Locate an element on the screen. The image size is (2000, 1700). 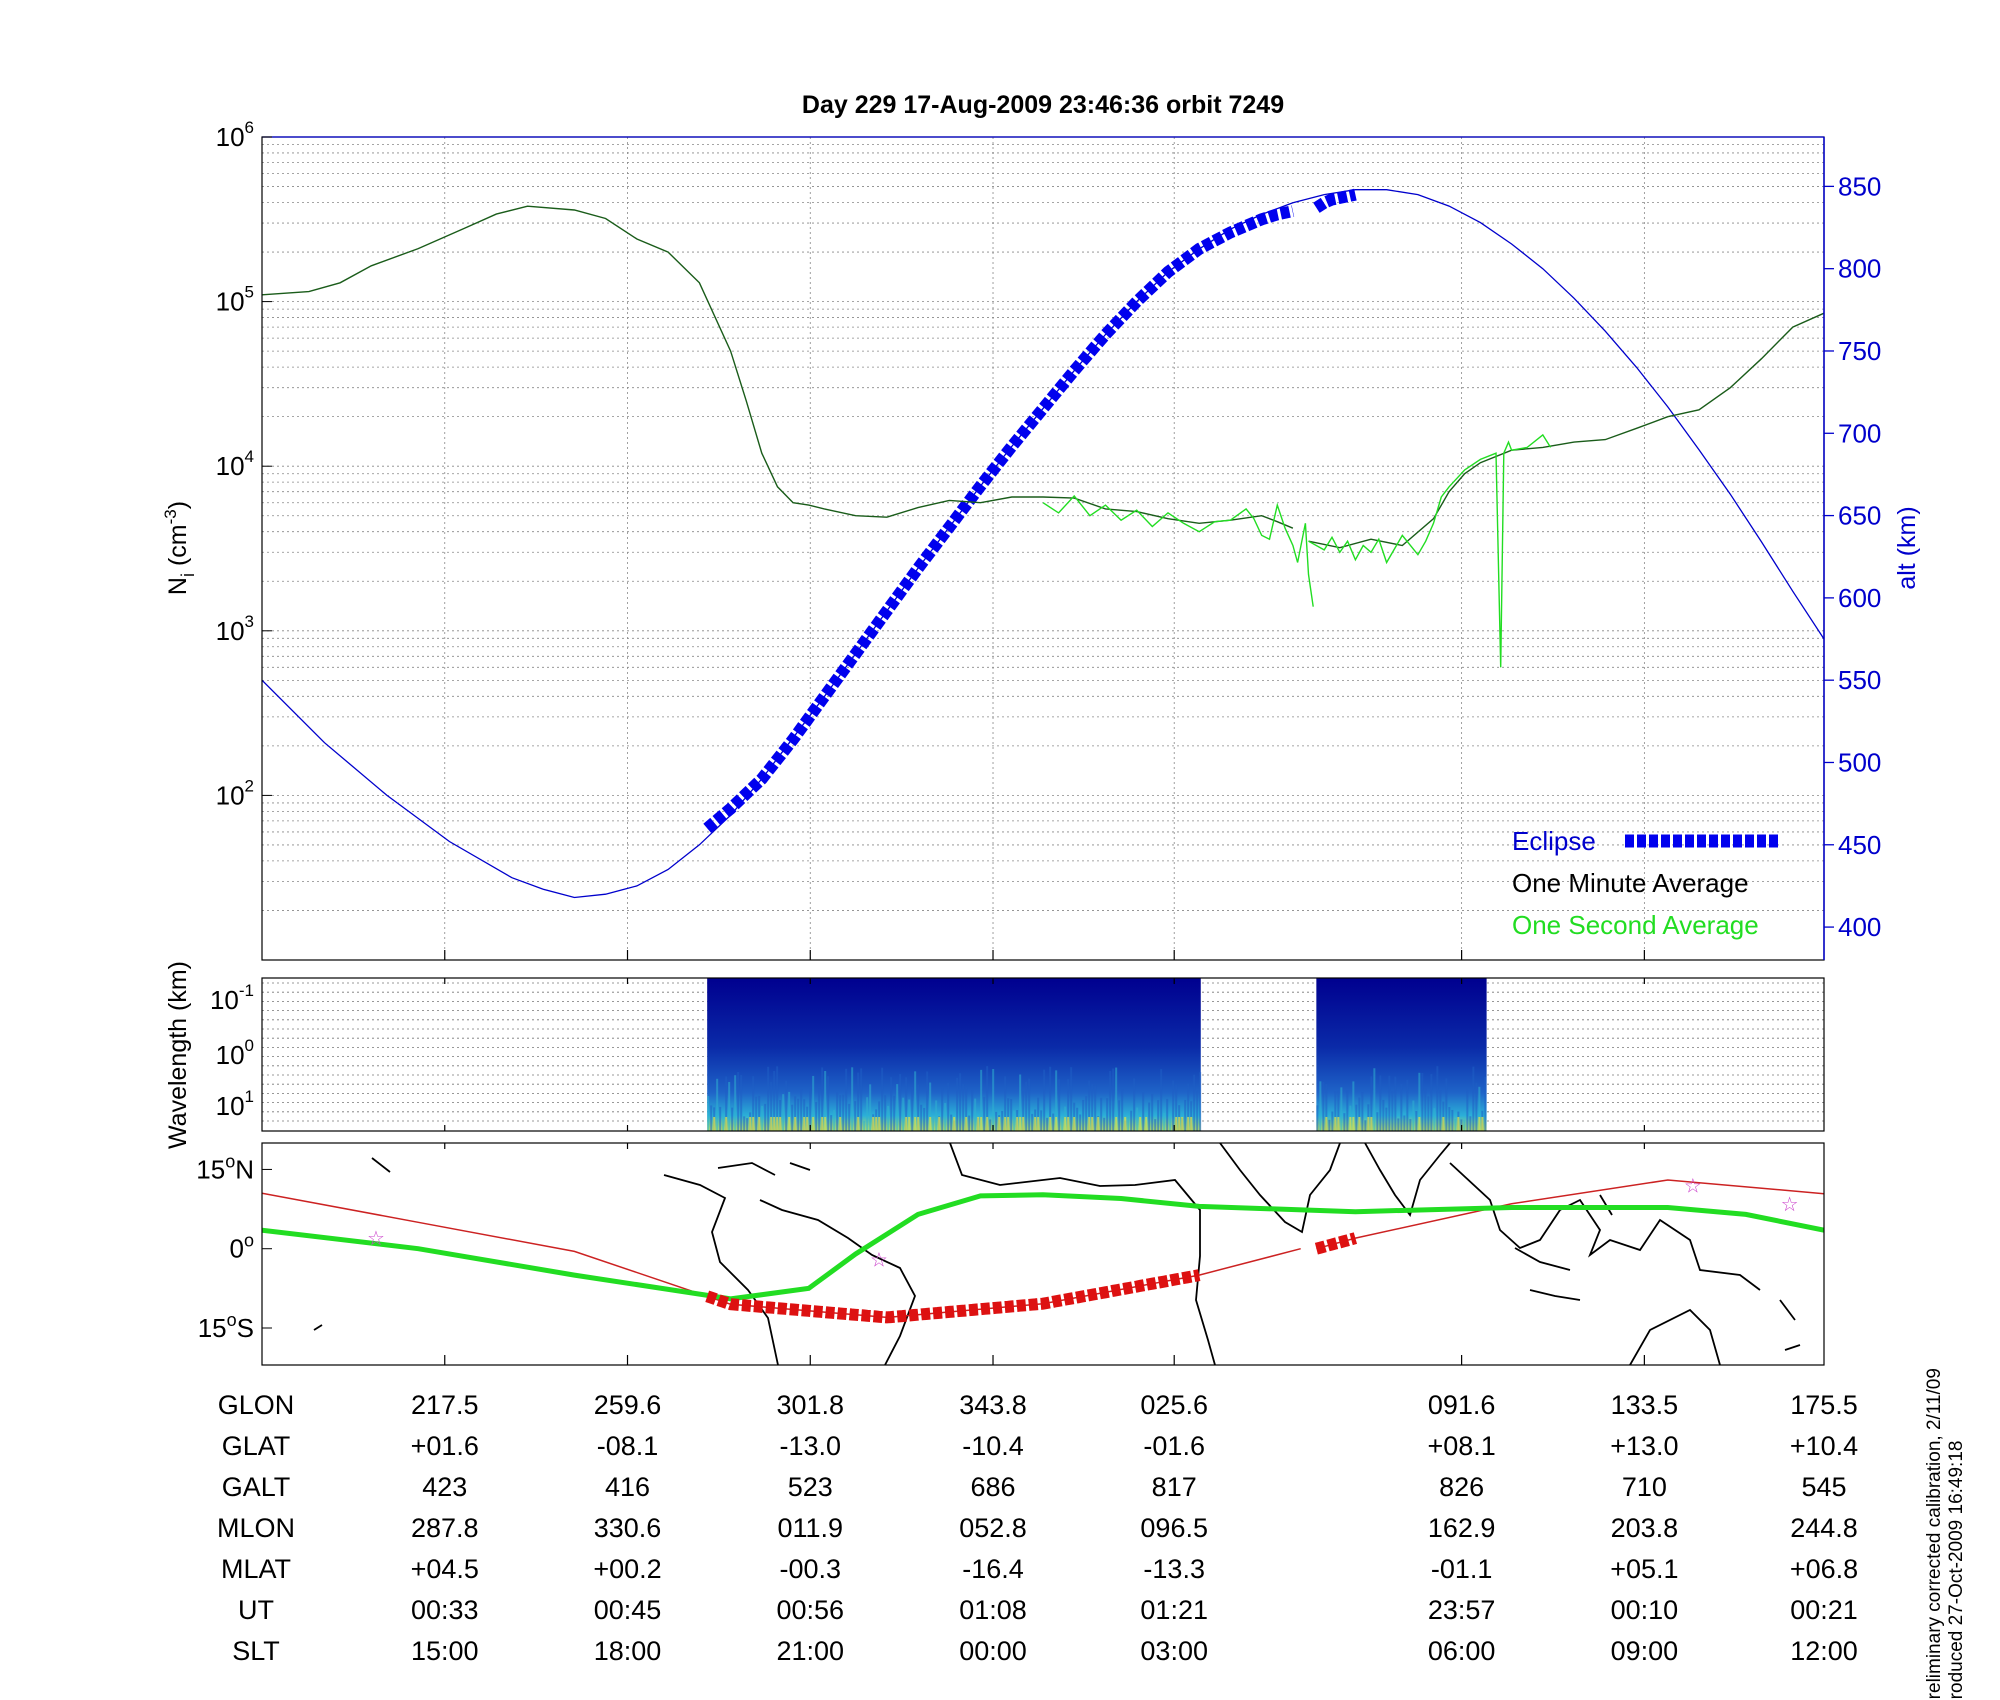
wavelength-y-label: Wavelength (km) is located at coordinates (178, 1055).